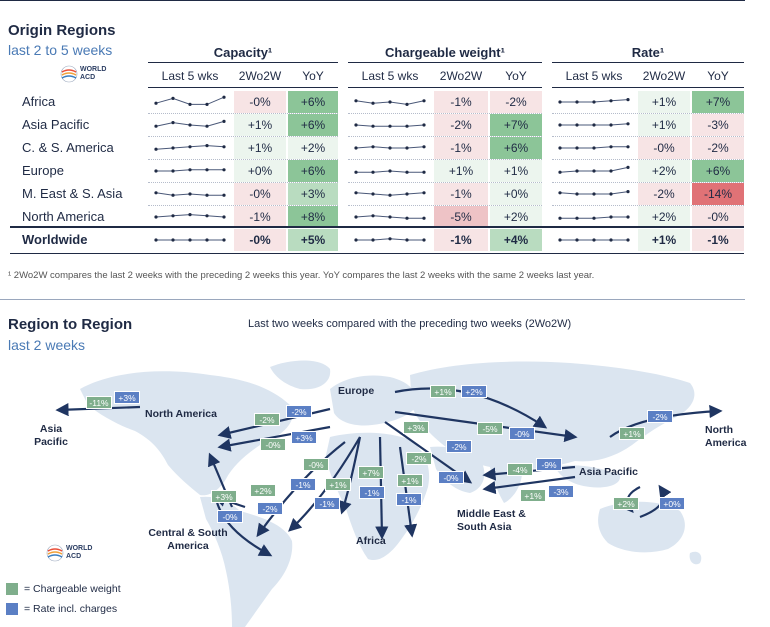 This screenshot has width=770, height=627. What do you see at coordinates (516, 240) in the screenshot?
I see `value-cell: +4%` at bounding box center [516, 240].